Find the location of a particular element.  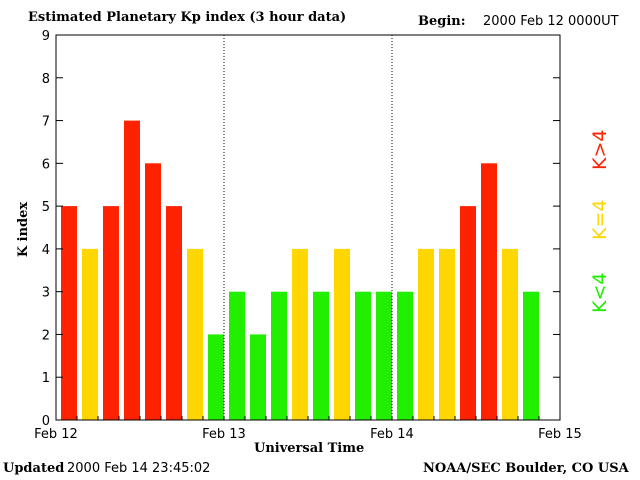

y-tick-label-0: 0 is located at coordinates (46, 421).